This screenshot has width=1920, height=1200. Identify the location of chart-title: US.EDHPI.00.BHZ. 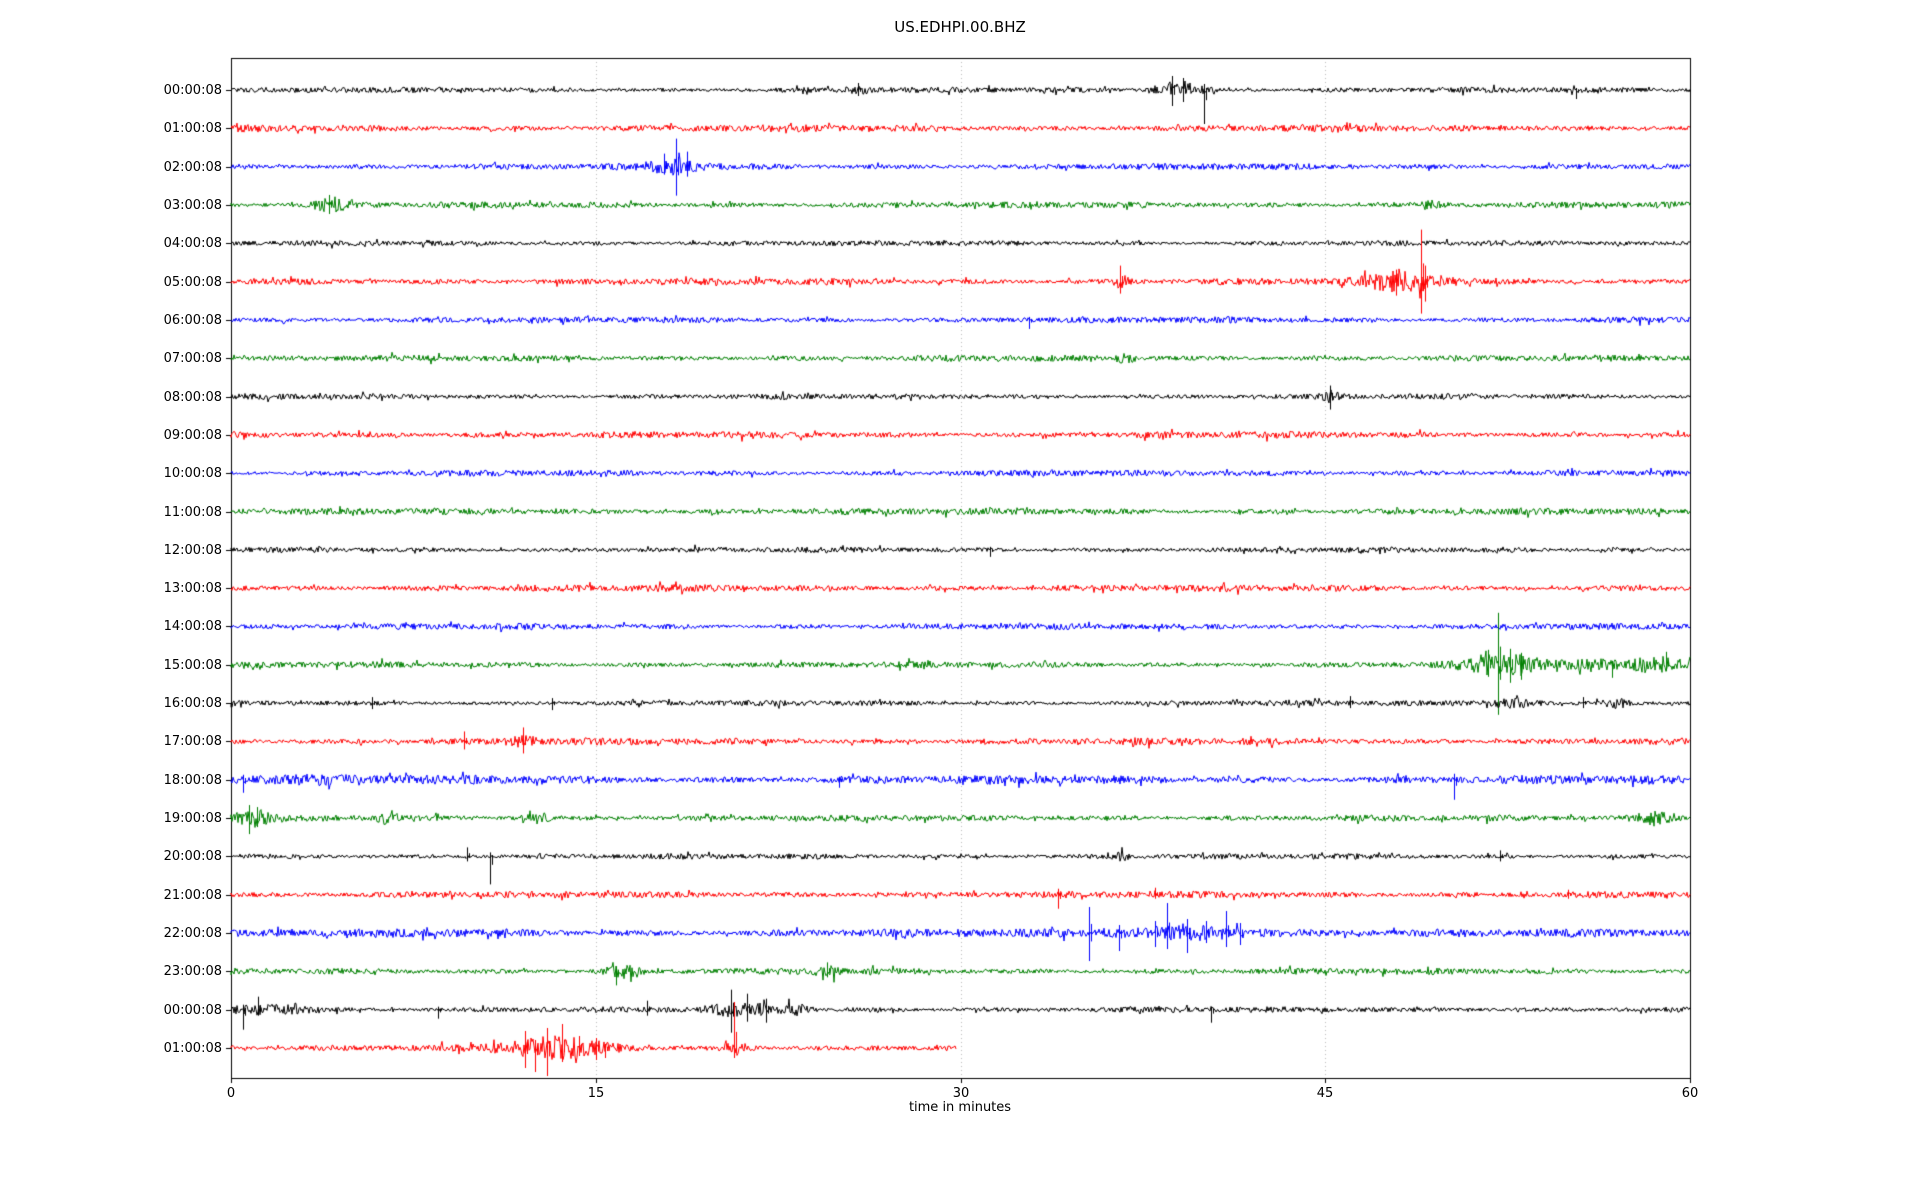
(960, 27).